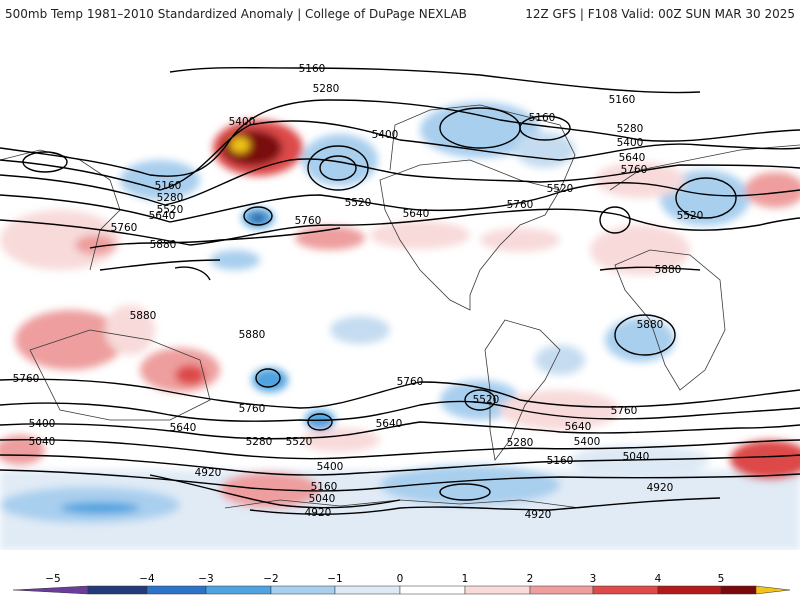  What do you see at coordinates (205, 579) in the screenshot?
I see `colorbar-tick-label: −3` at bounding box center [205, 579].